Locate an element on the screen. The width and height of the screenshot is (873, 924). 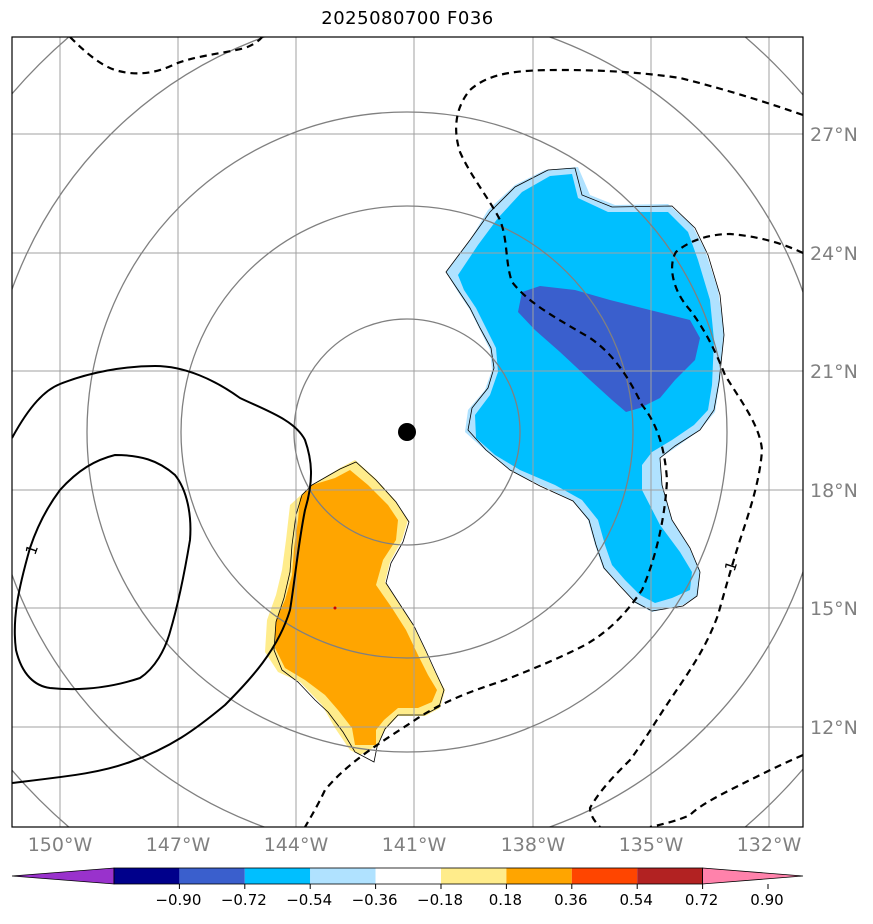
lon-label-138w: 138°W is located at coordinates (533, 845).